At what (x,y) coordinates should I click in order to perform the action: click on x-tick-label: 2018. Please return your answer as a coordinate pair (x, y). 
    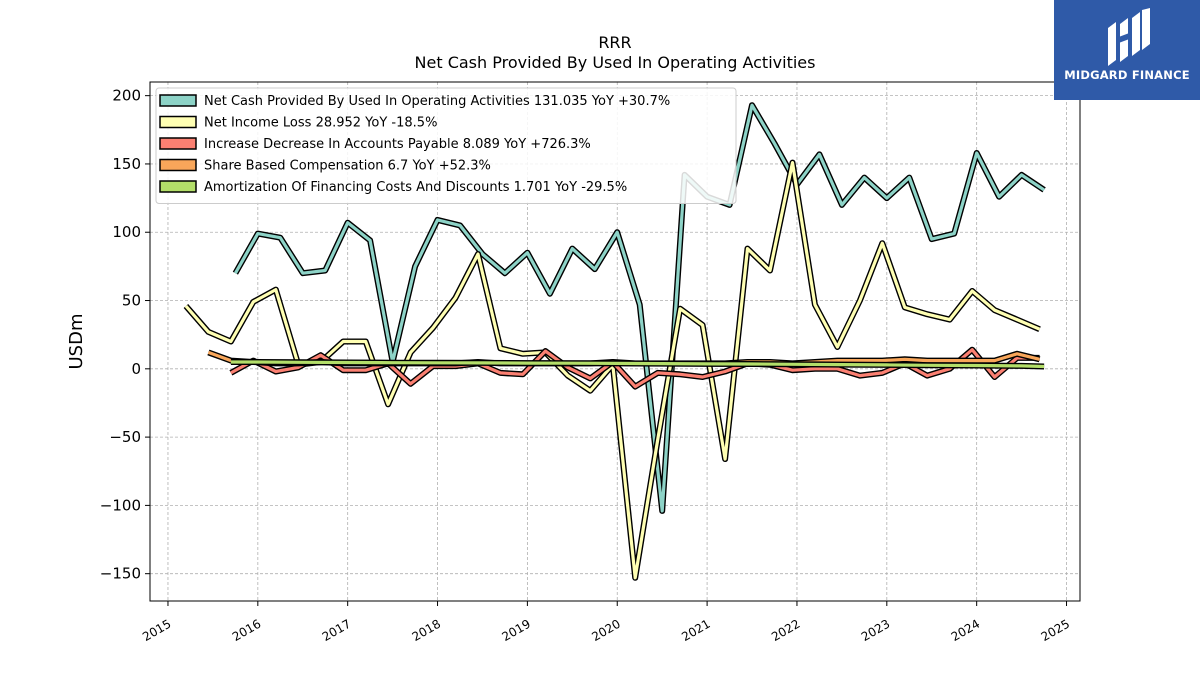
    Looking at the image, I should click on (426, 630).